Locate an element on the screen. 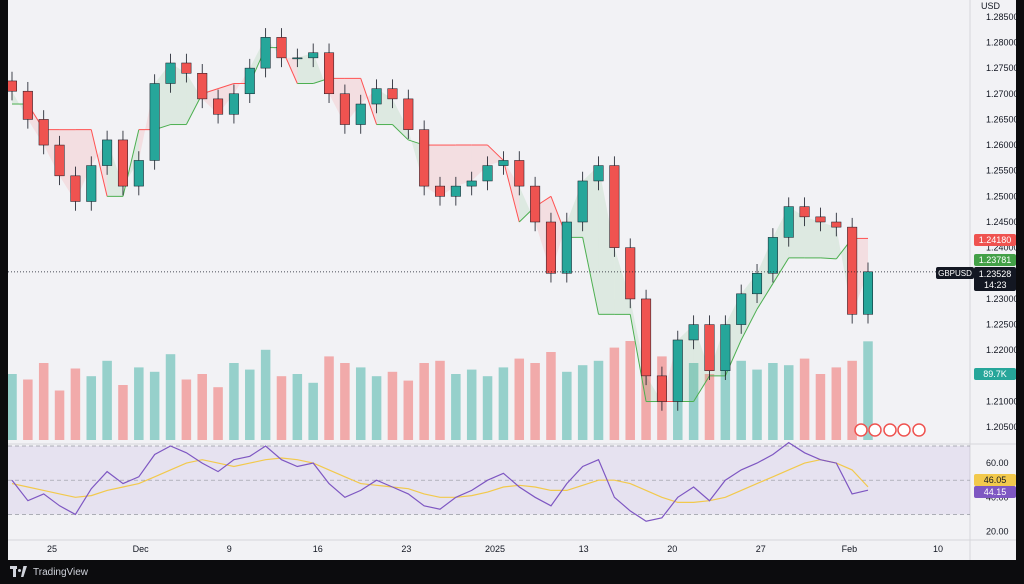  price-tick-label: 1.22500 is located at coordinates (1001, 325).